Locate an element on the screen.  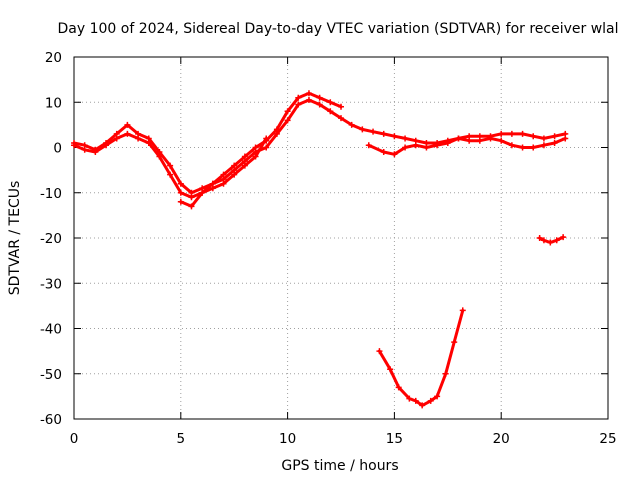
y-tick-label: 0 is located at coordinates (57, 149).